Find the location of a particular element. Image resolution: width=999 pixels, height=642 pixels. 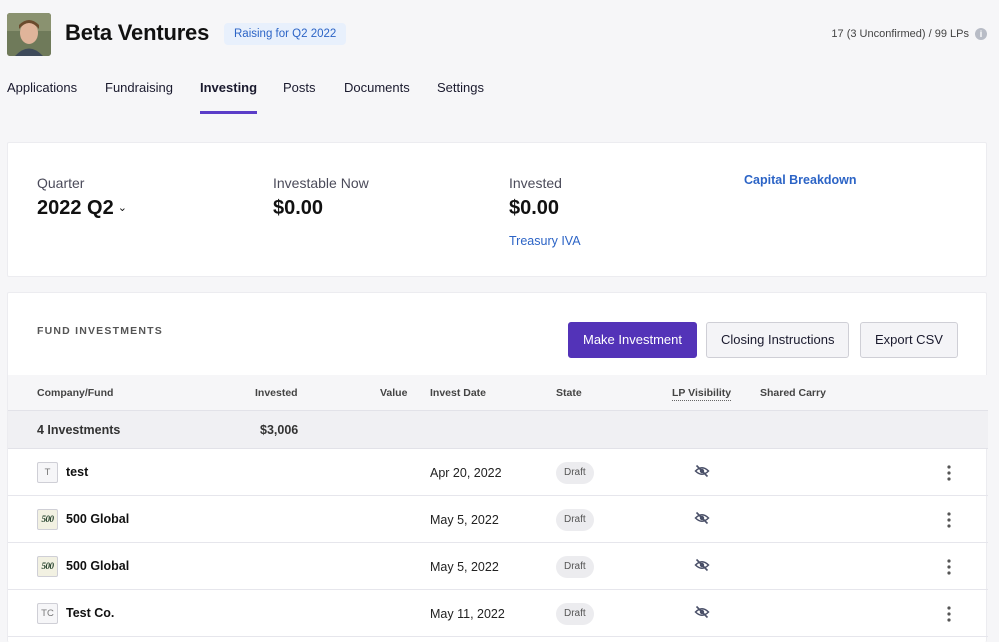

column-state: State is located at coordinates (569, 393).